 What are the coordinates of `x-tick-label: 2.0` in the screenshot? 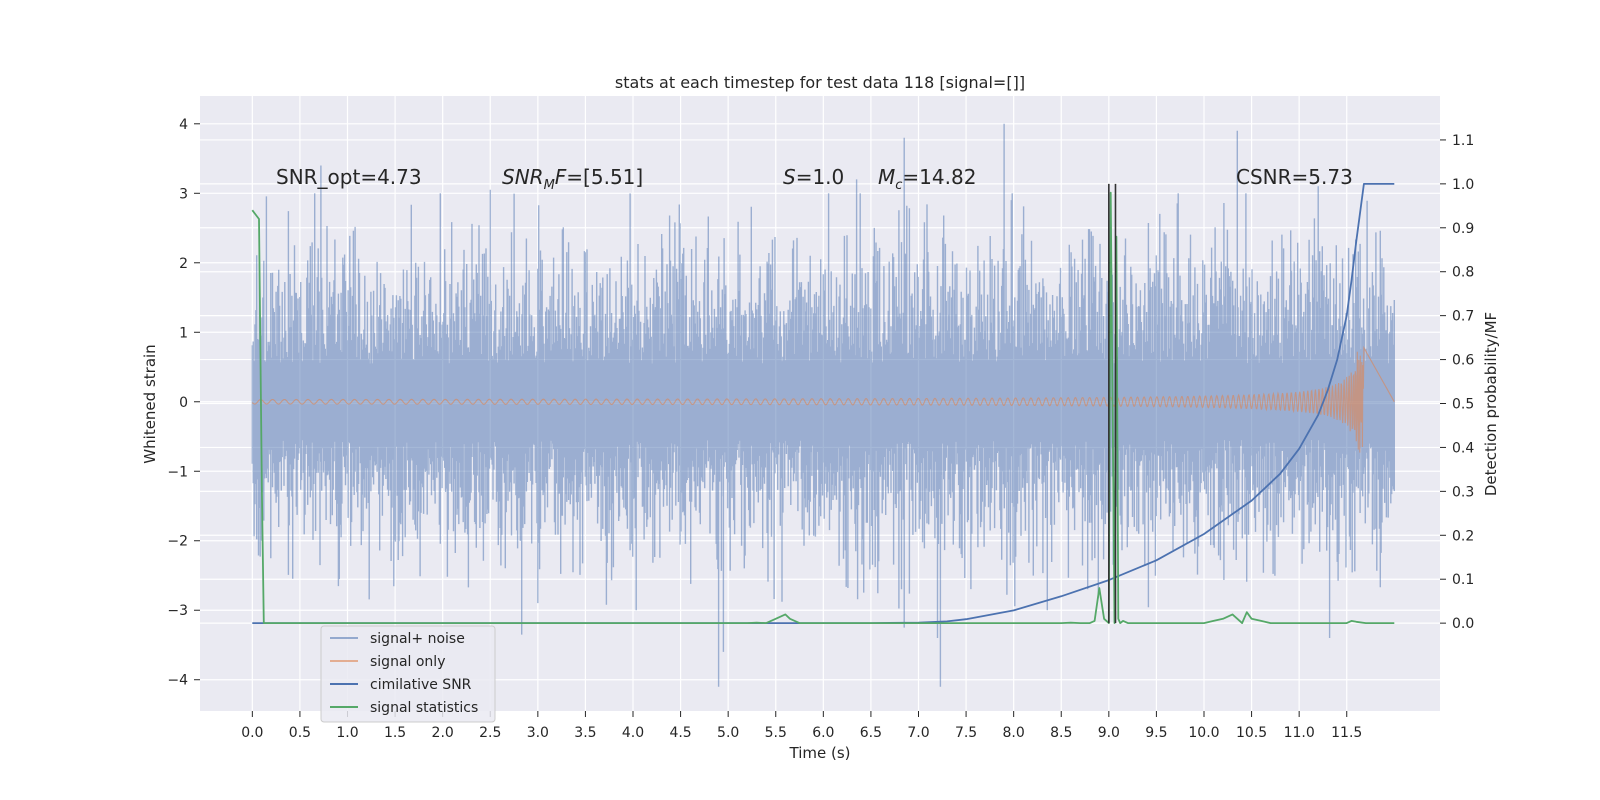 It's located at (443, 733).